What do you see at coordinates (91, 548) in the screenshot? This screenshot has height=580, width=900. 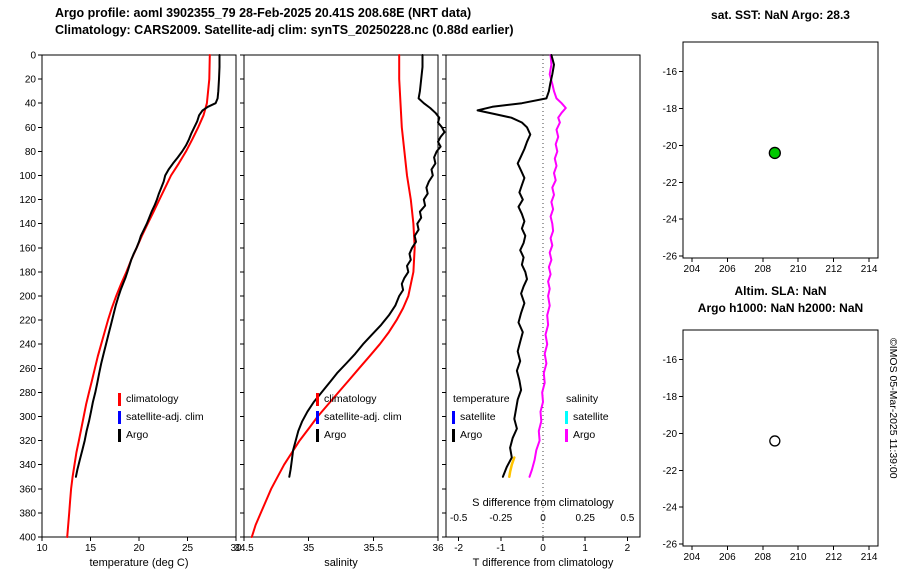 I see `svg-text: 15` at bounding box center [91, 548].